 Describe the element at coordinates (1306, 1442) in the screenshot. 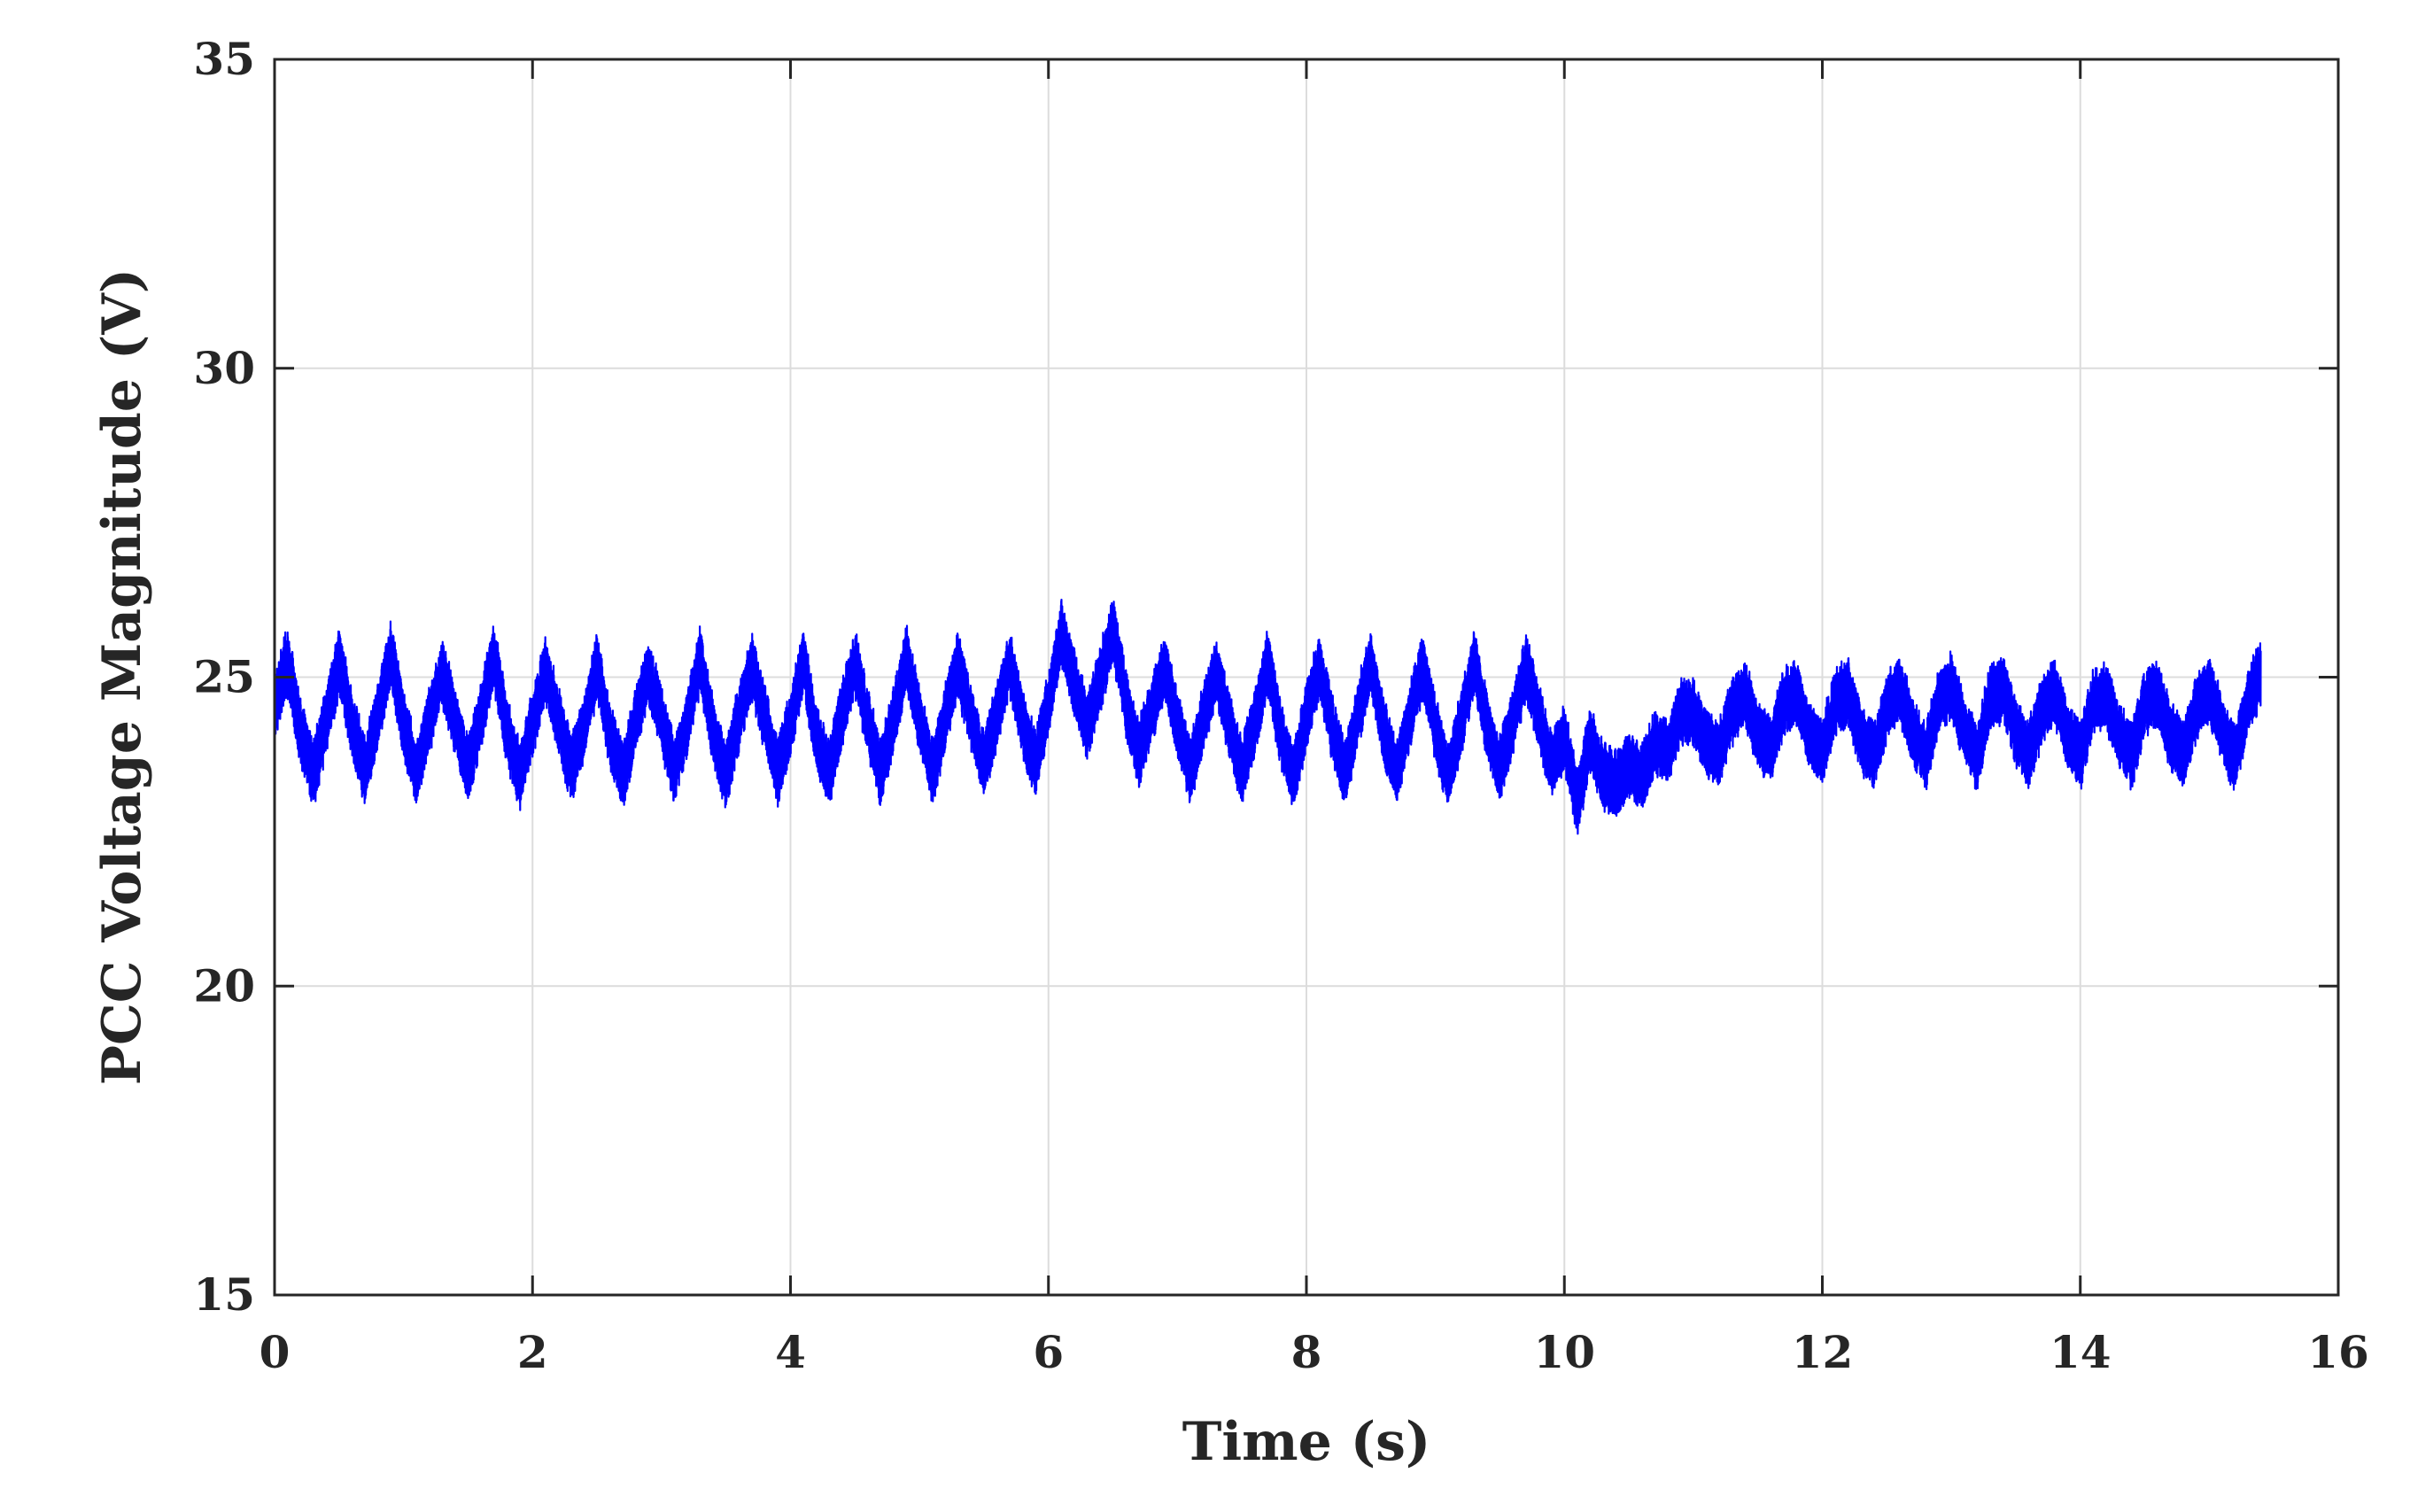

I see `x-axis-label: Time (s)` at that location.